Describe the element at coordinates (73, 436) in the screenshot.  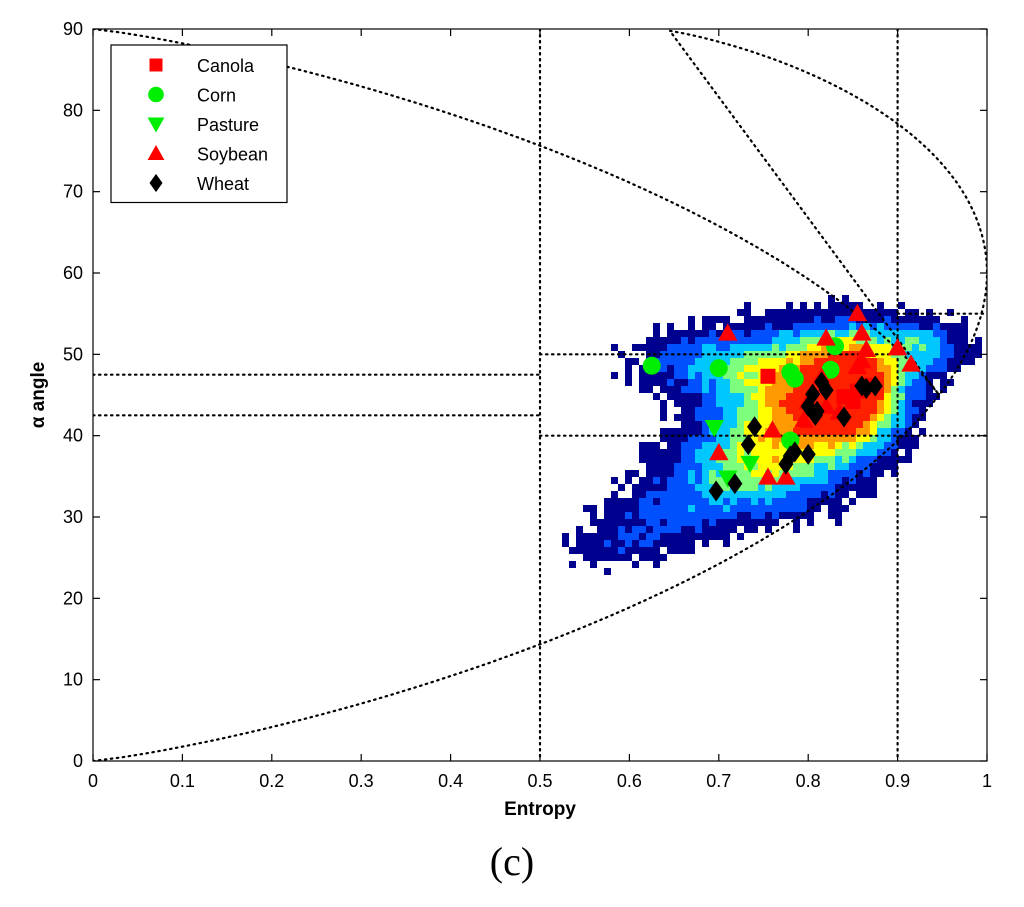
I see `y-tick-label: 40` at that location.